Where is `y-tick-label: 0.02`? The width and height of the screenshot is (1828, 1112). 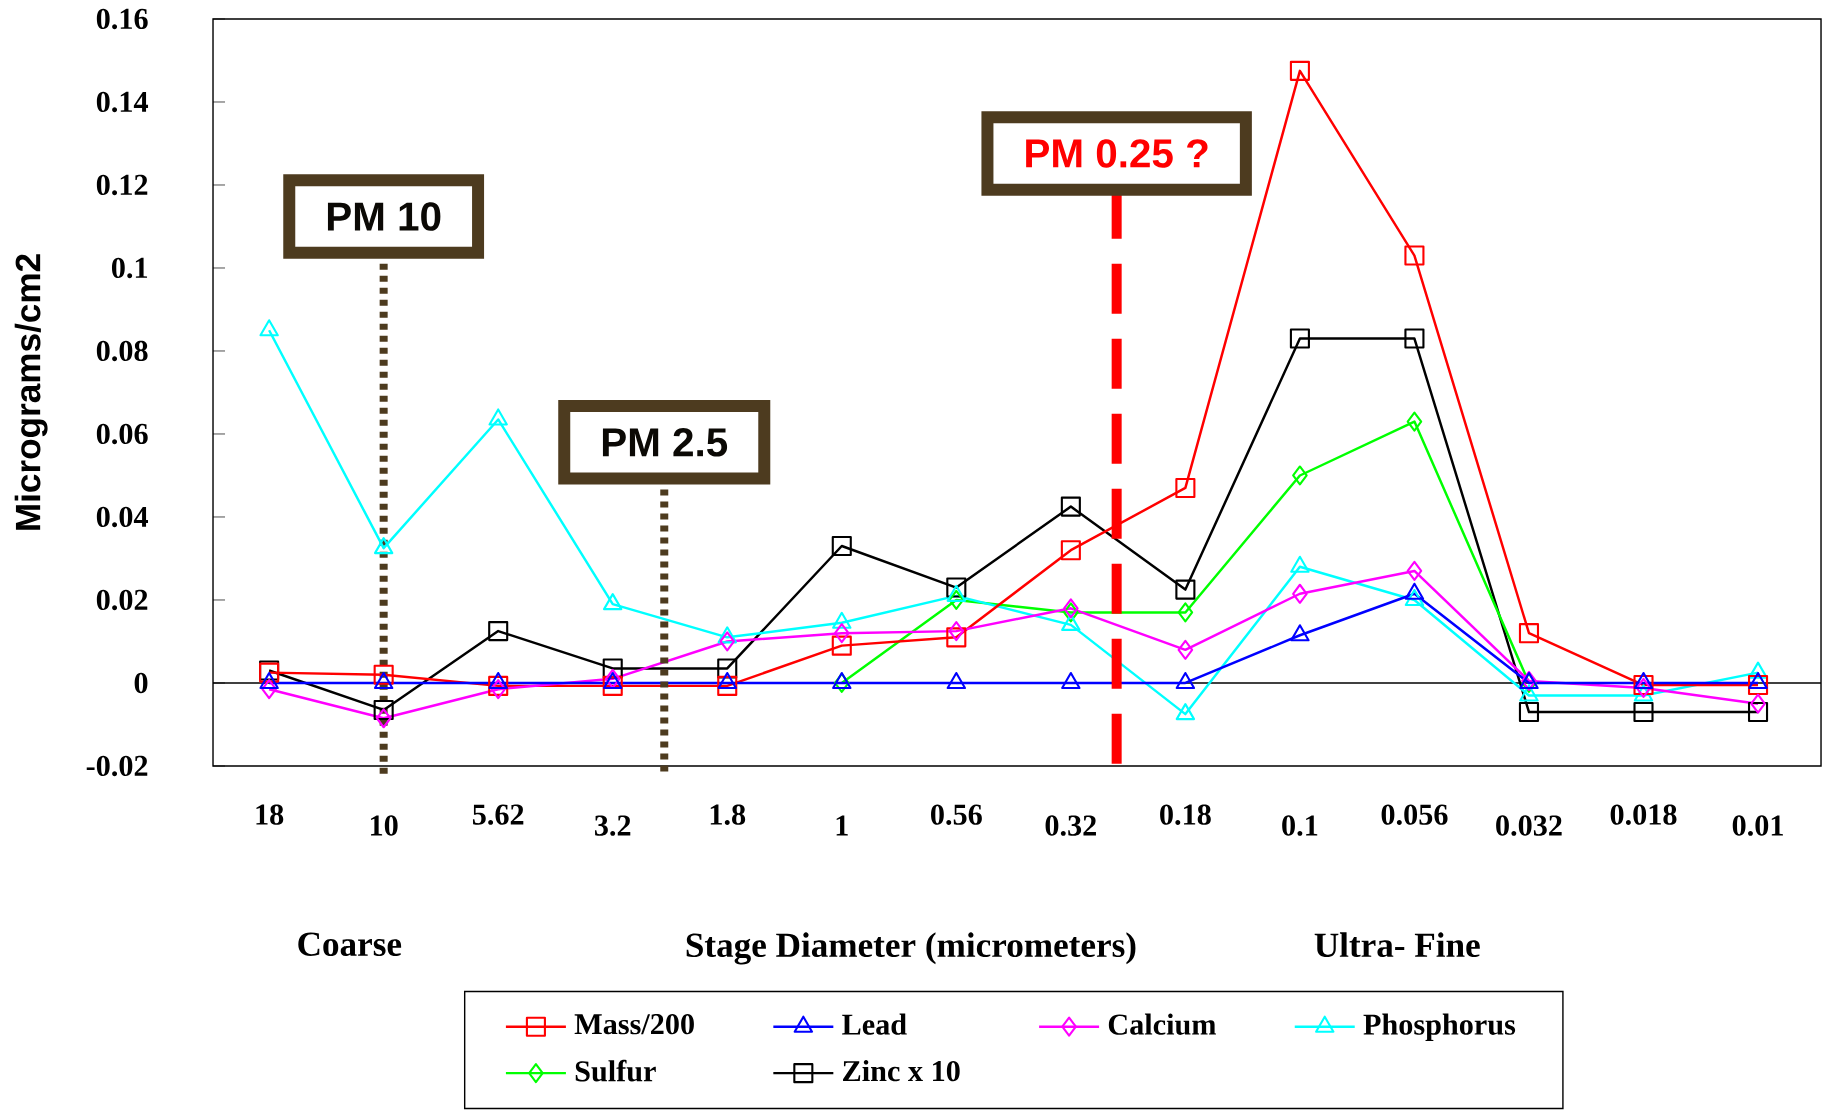 y-tick-label: 0.02 is located at coordinates (122, 600).